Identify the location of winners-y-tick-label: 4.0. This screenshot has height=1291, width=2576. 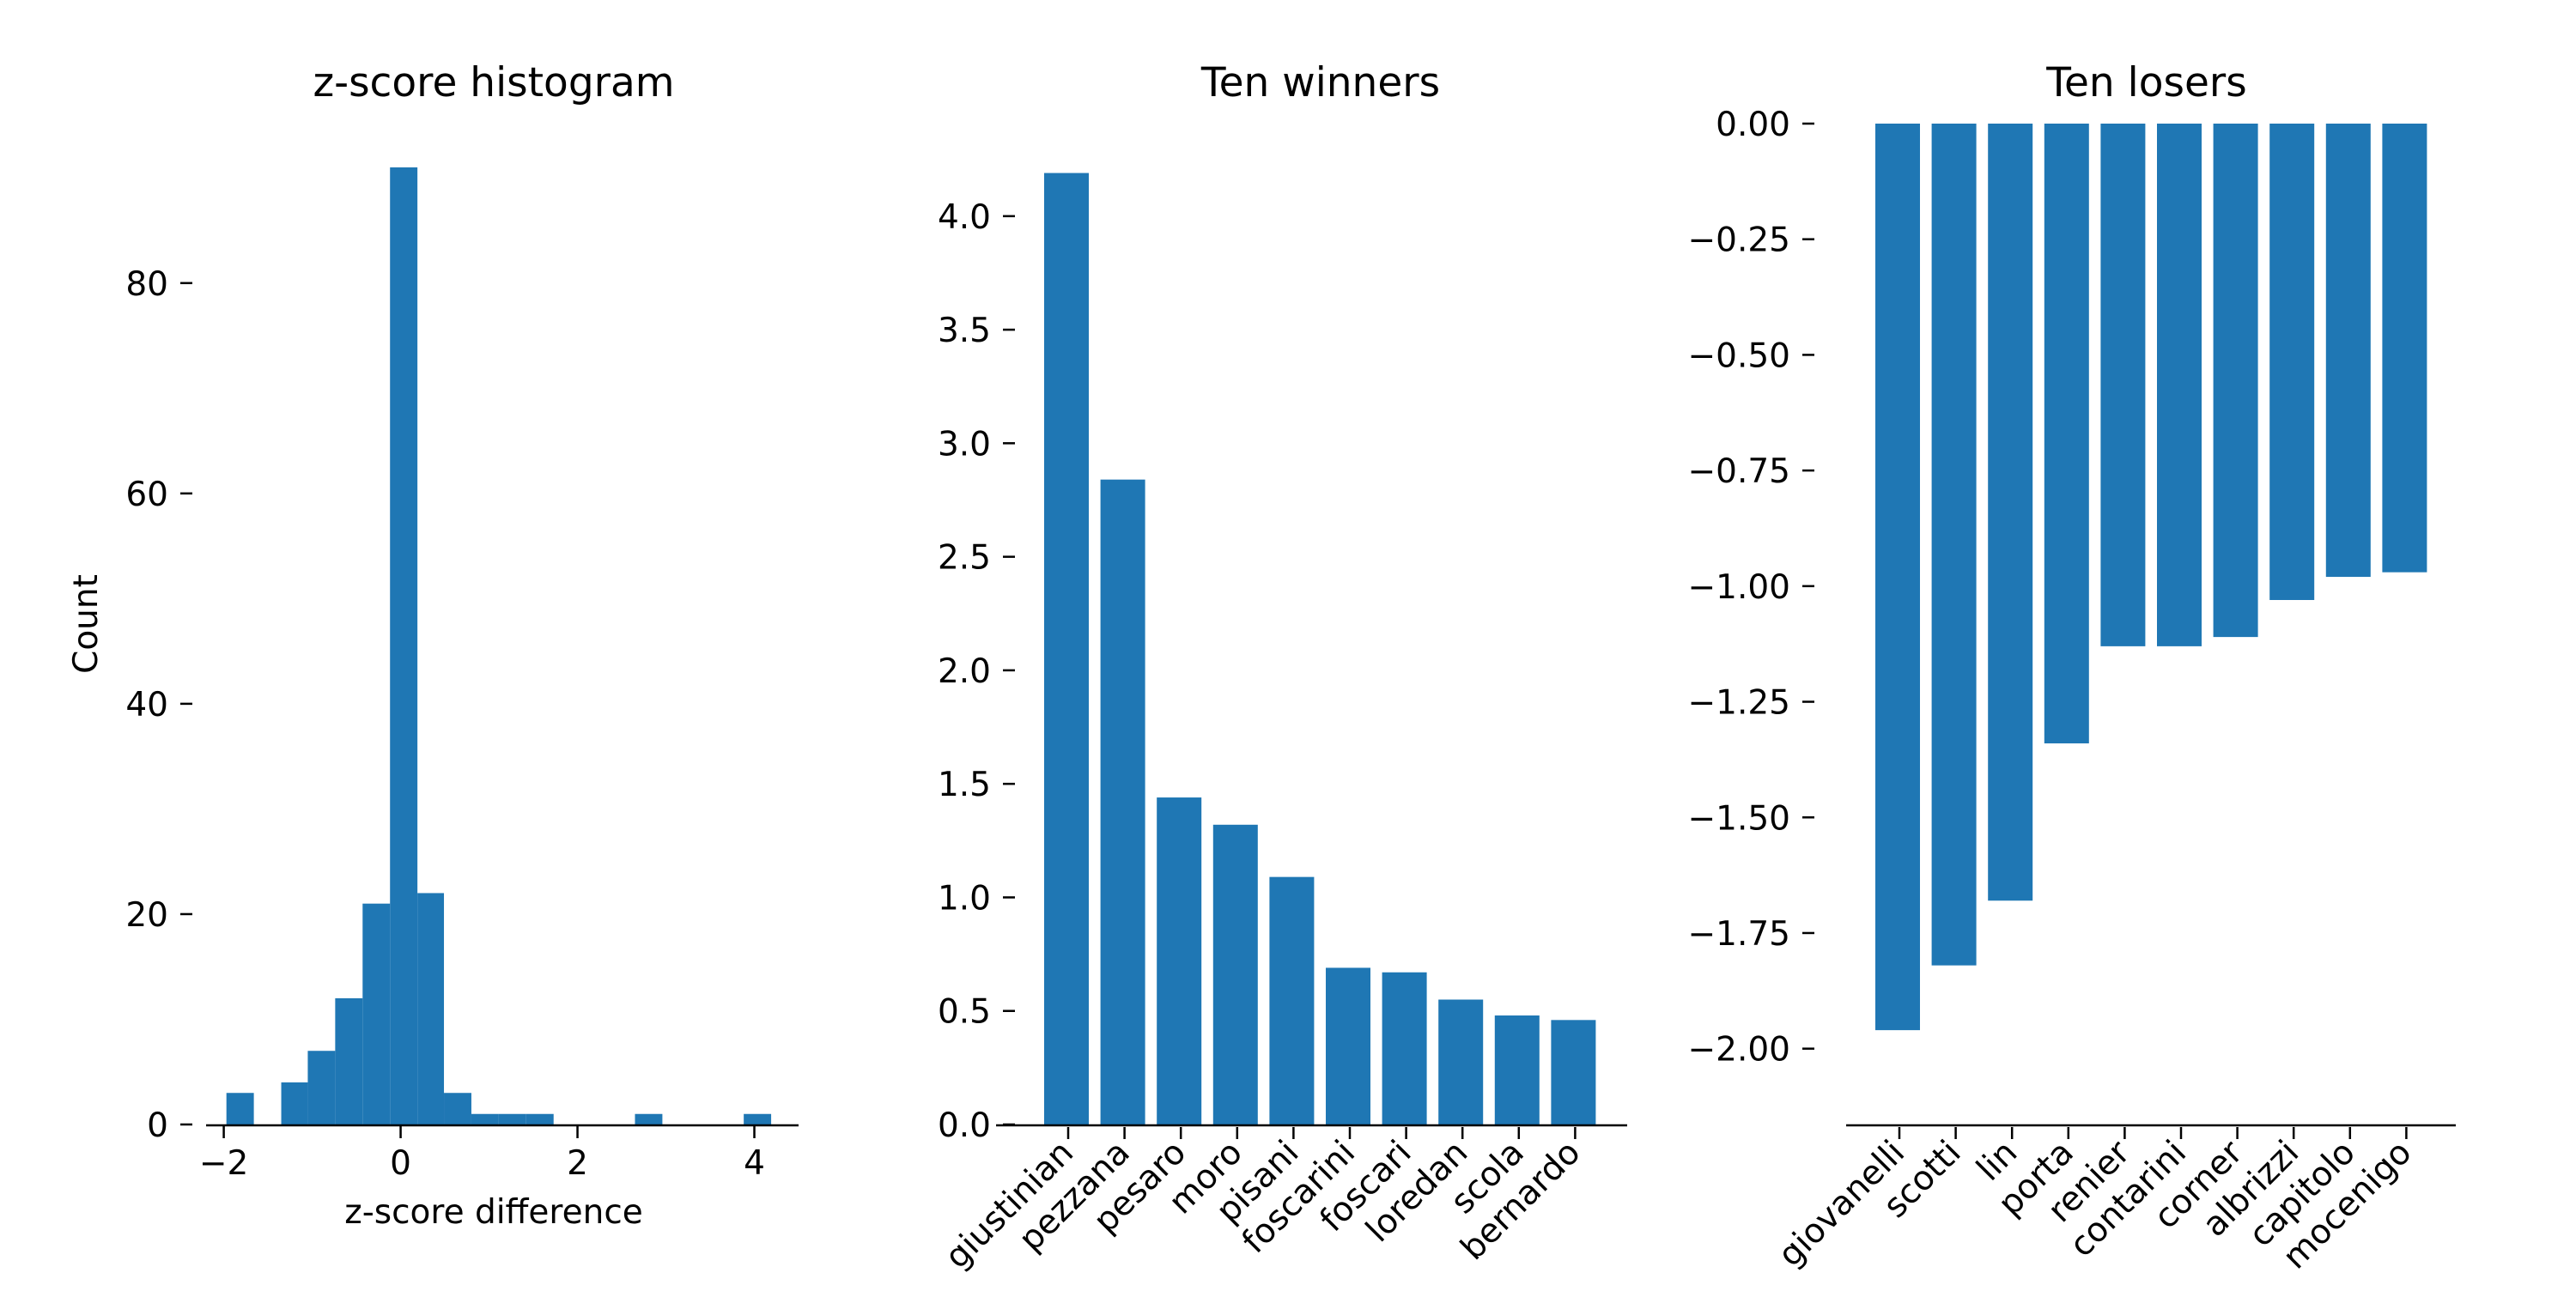
(965, 218).